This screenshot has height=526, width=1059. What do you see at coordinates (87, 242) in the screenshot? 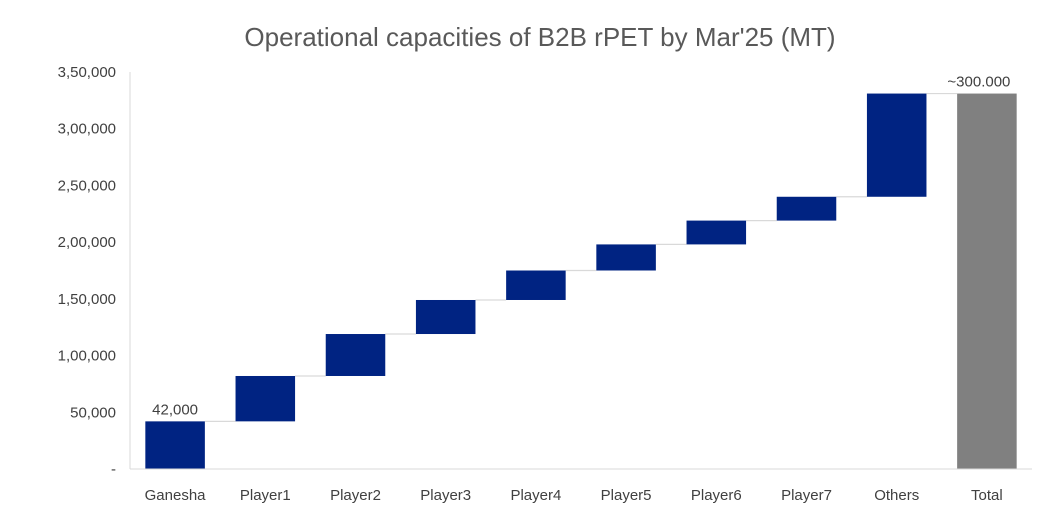
I see `y-tick-label: 2,00,000` at bounding box center [87, 242].